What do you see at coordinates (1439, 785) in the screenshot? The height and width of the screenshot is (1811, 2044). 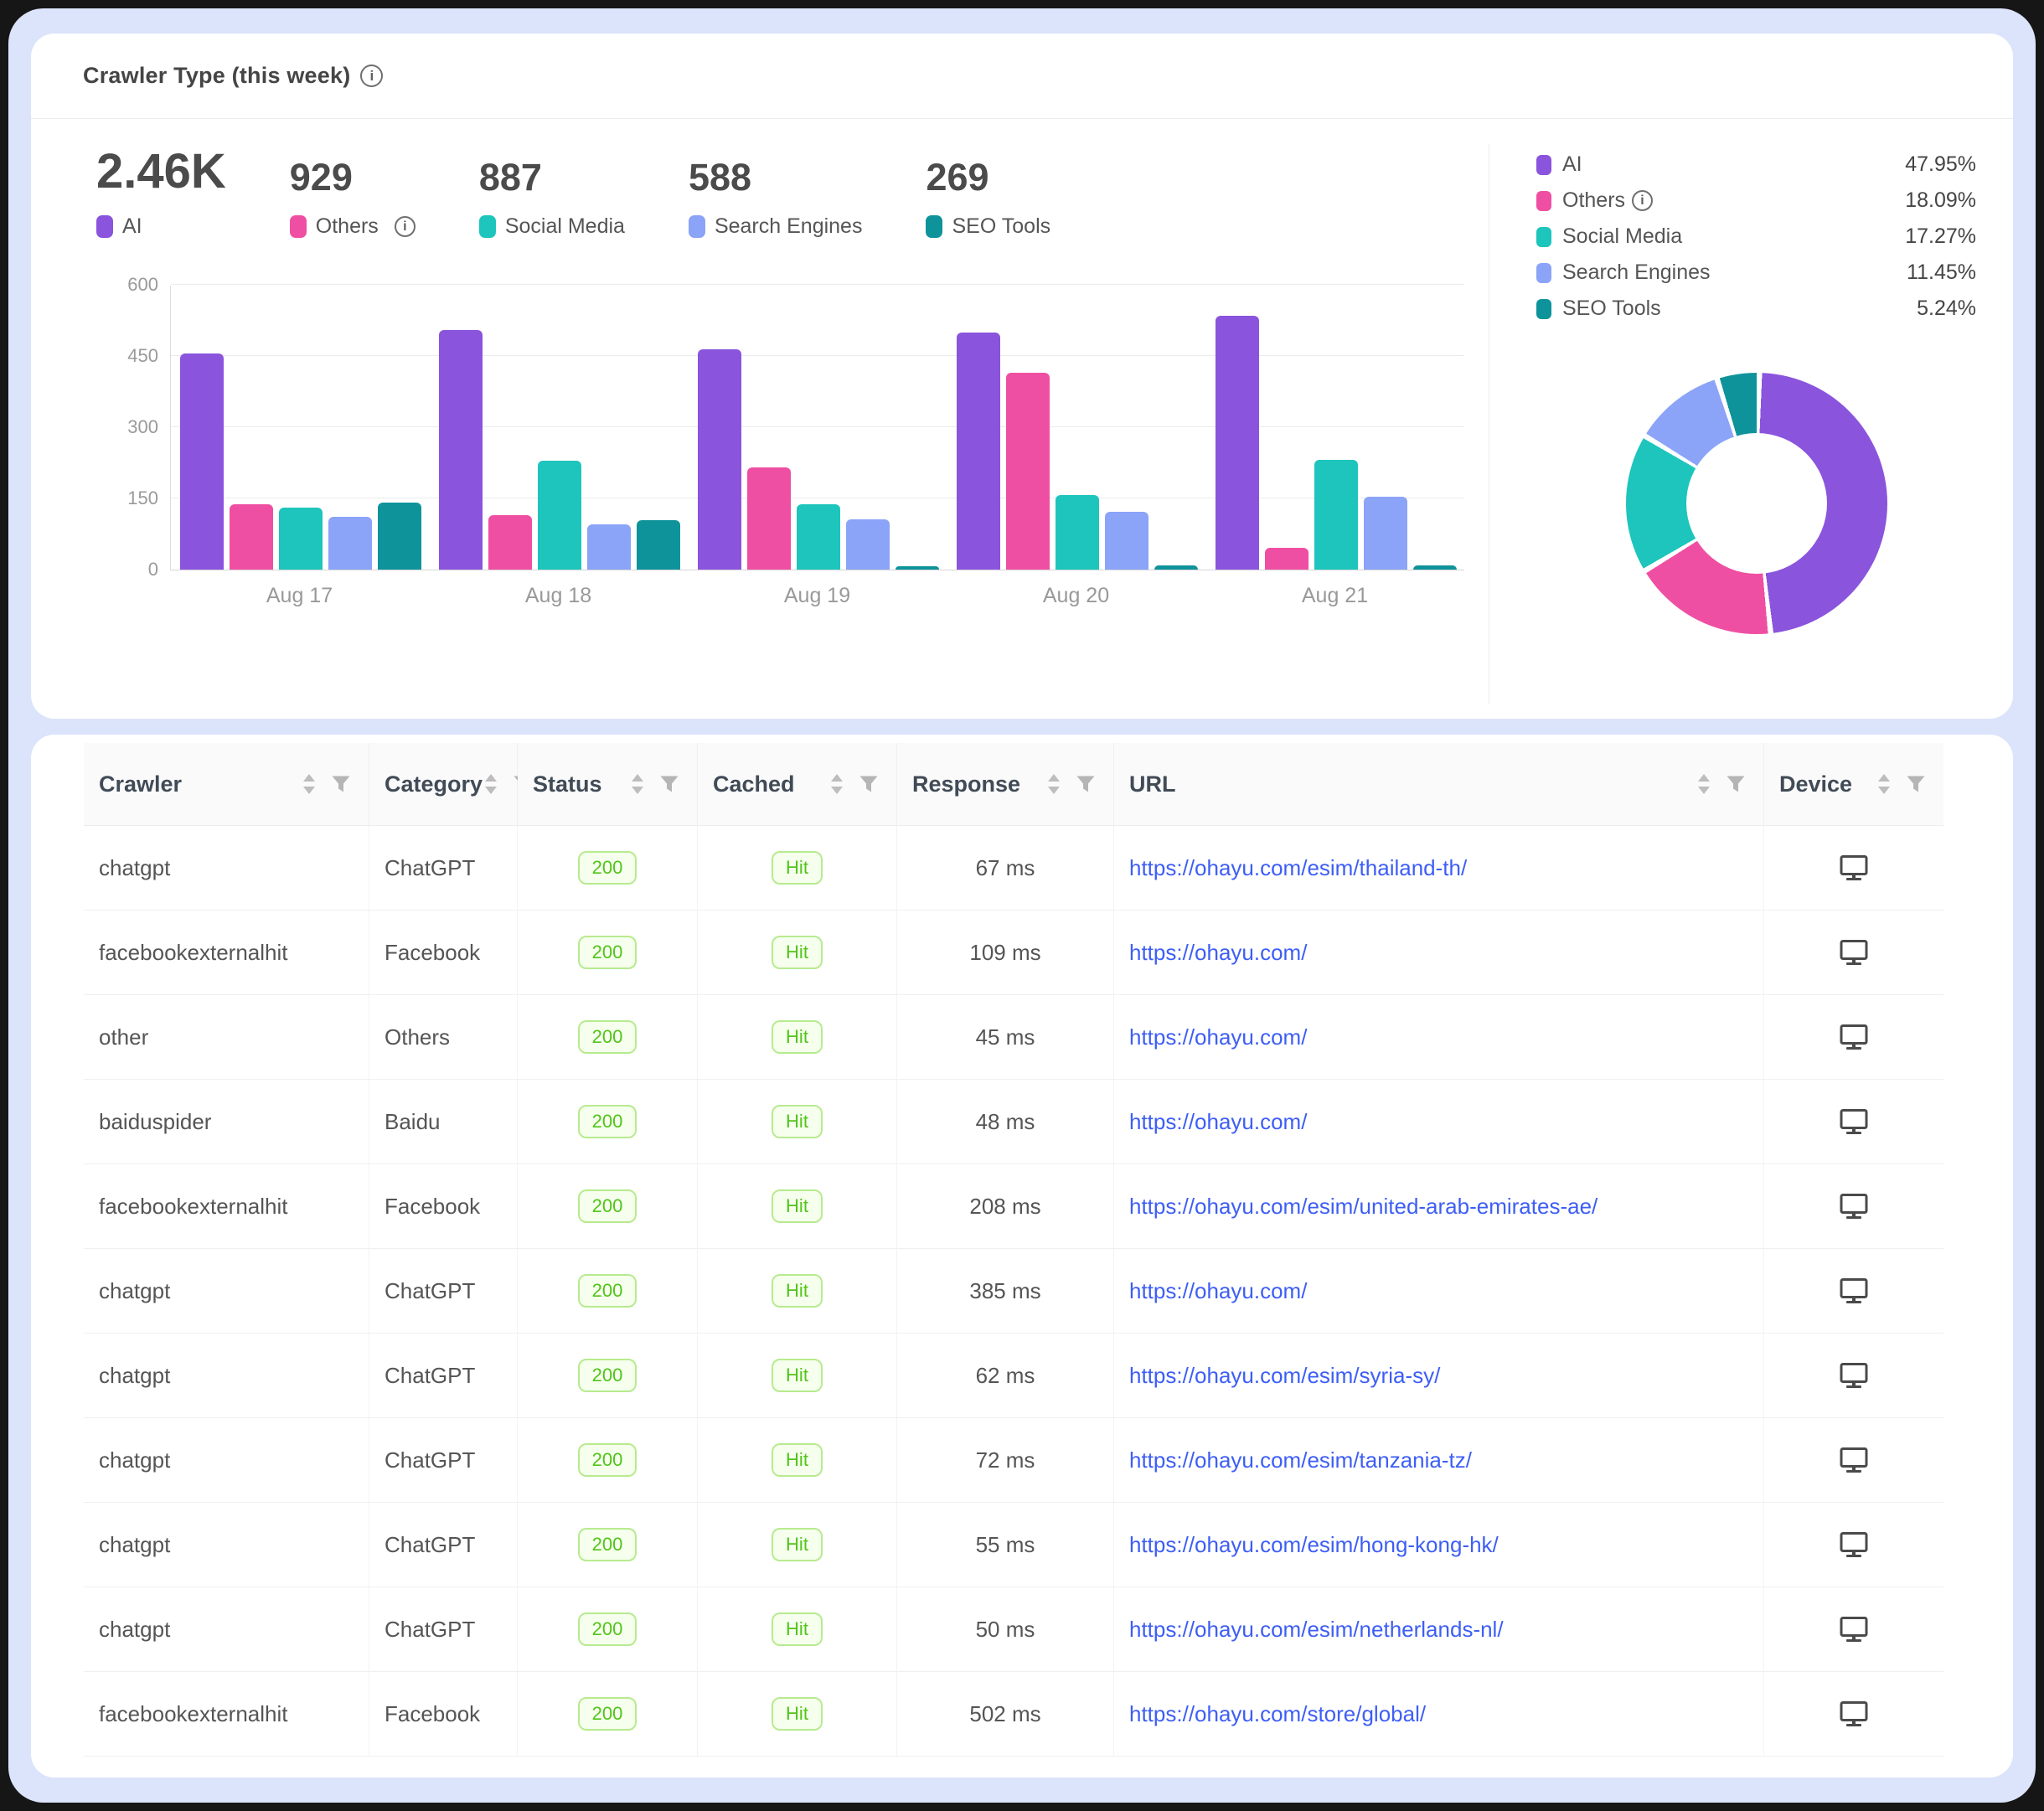 I see `column-header-url: URL` at bounding box center [1439, 785].